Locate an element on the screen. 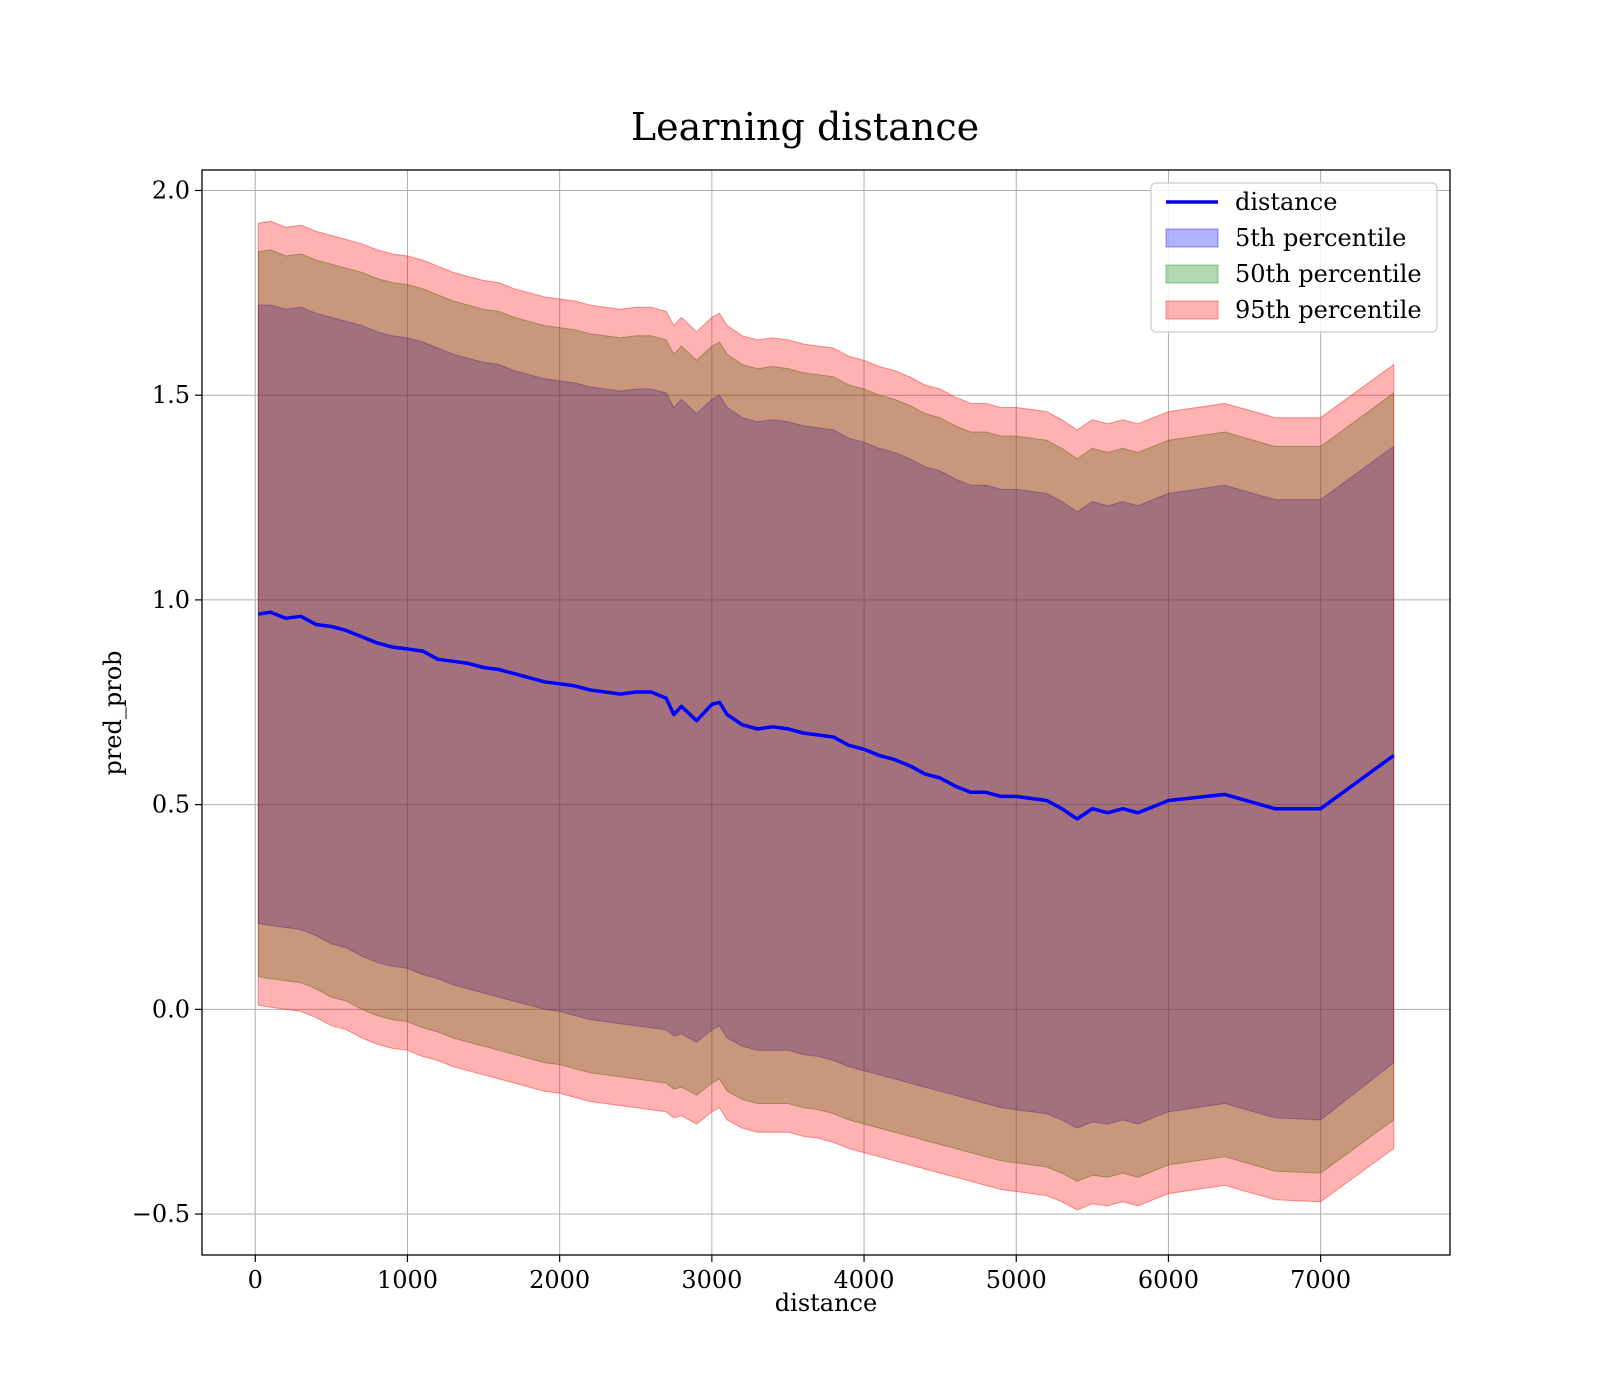  y-axis-label: pred_prob is located at coordinates (113, 712).